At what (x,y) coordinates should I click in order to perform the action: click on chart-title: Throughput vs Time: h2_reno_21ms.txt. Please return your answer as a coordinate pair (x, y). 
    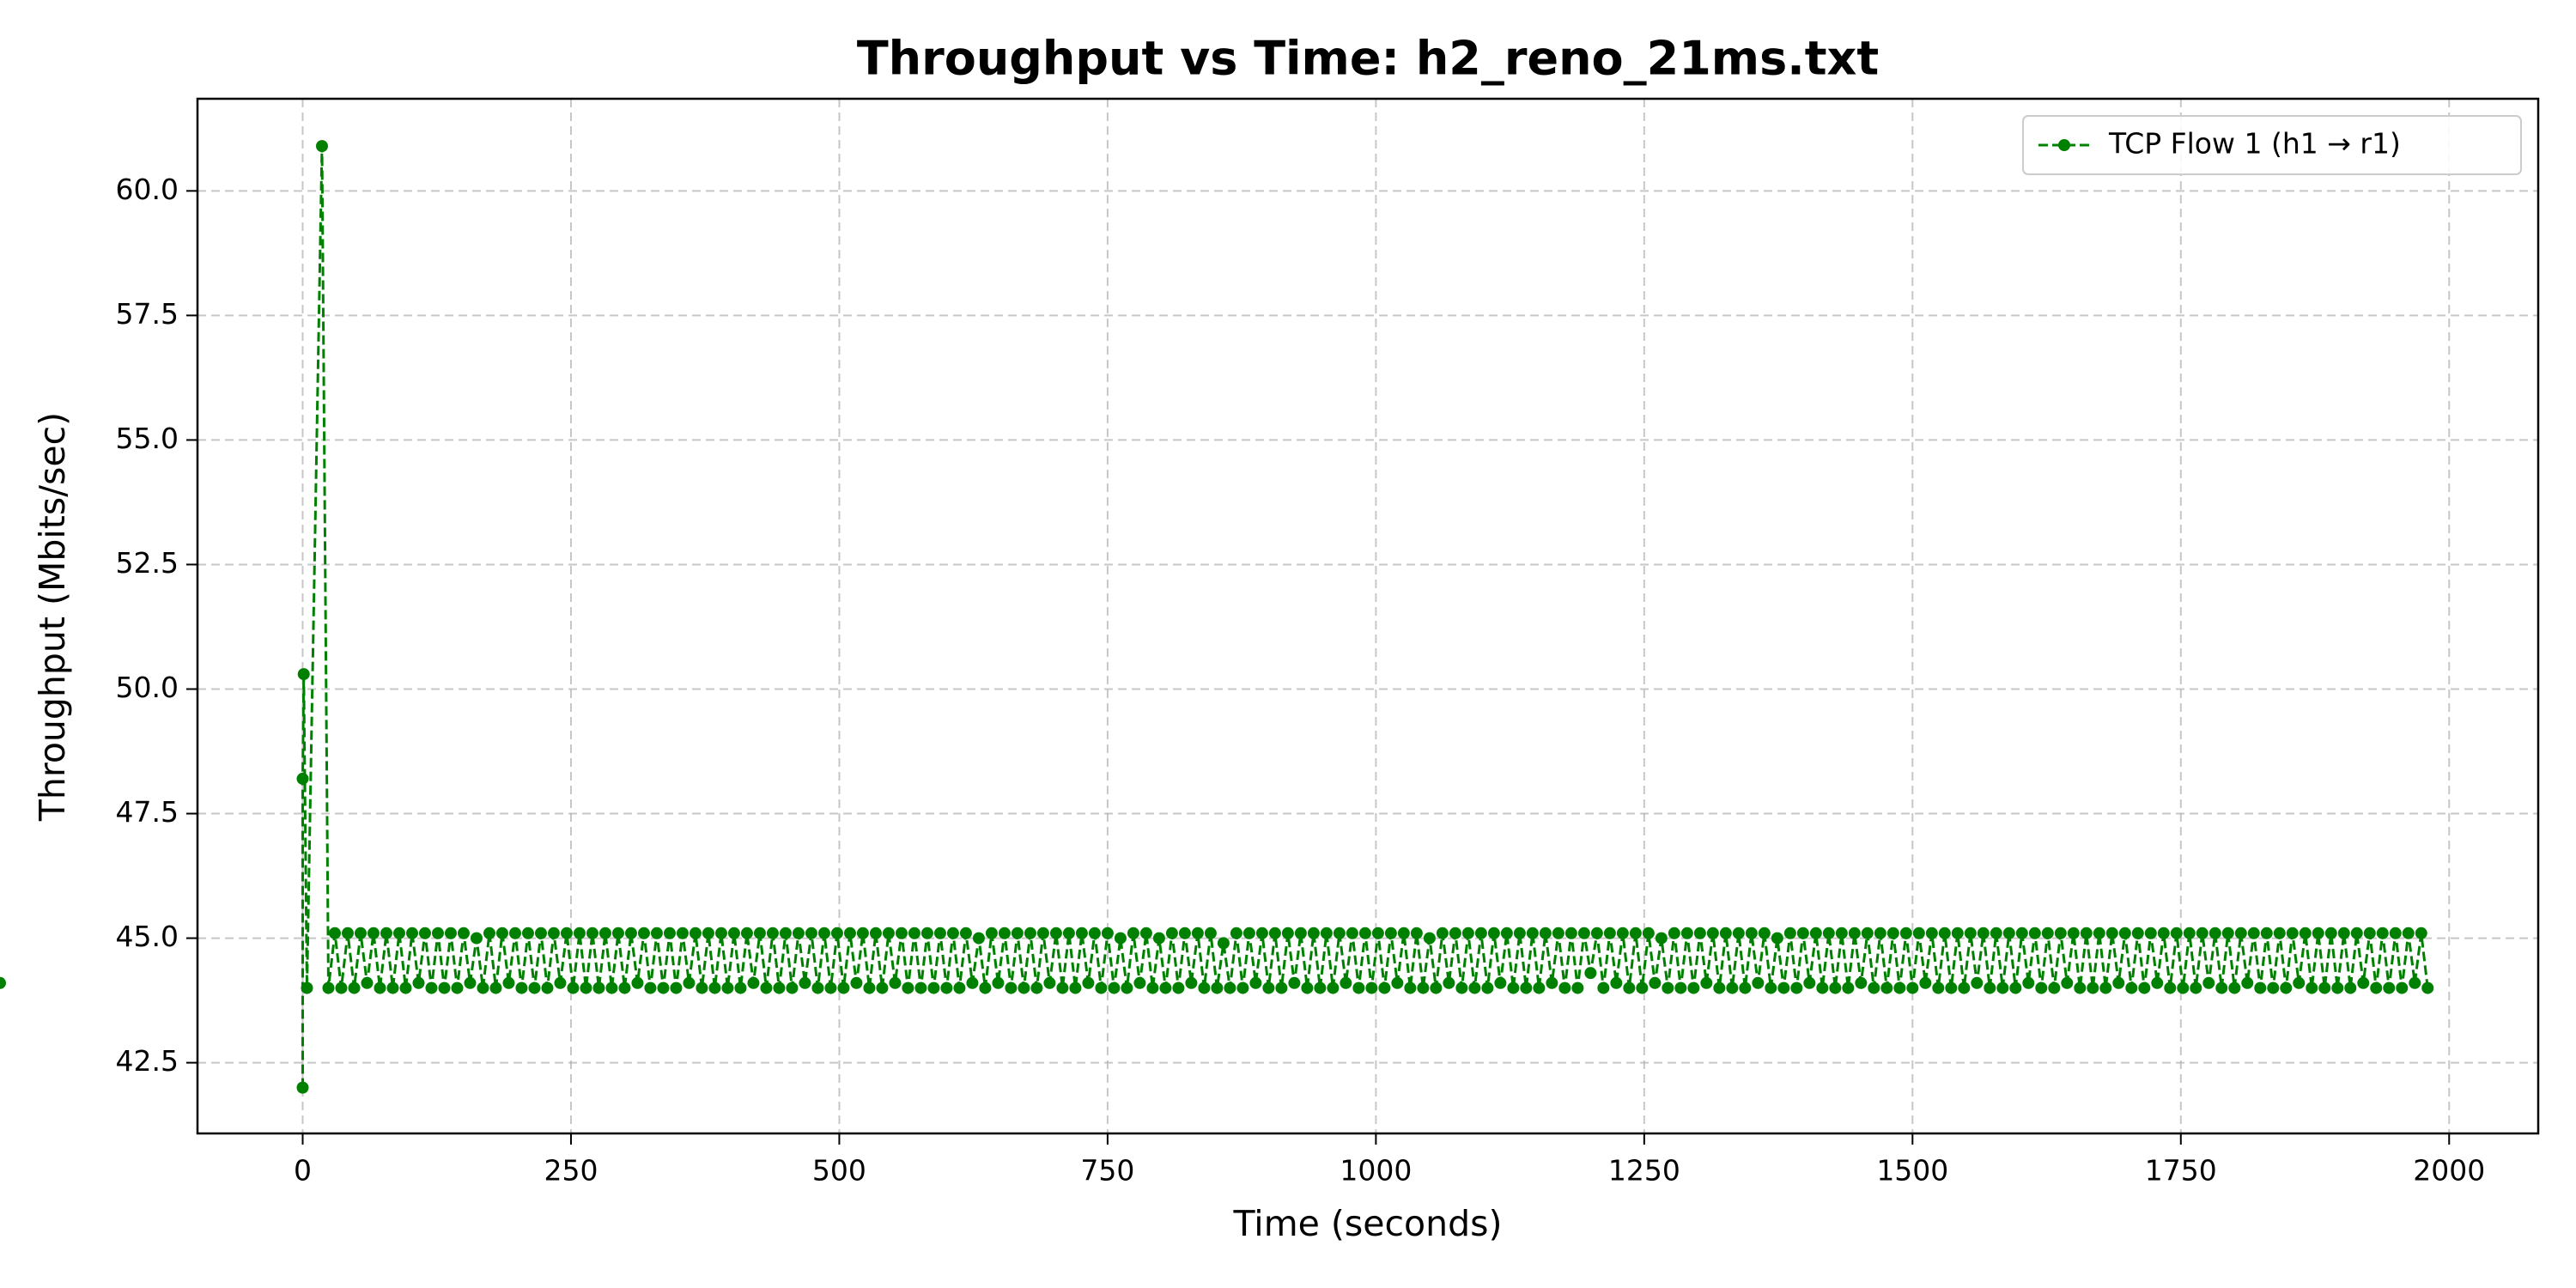
    Looking at the image, I should click on (1368, 59).